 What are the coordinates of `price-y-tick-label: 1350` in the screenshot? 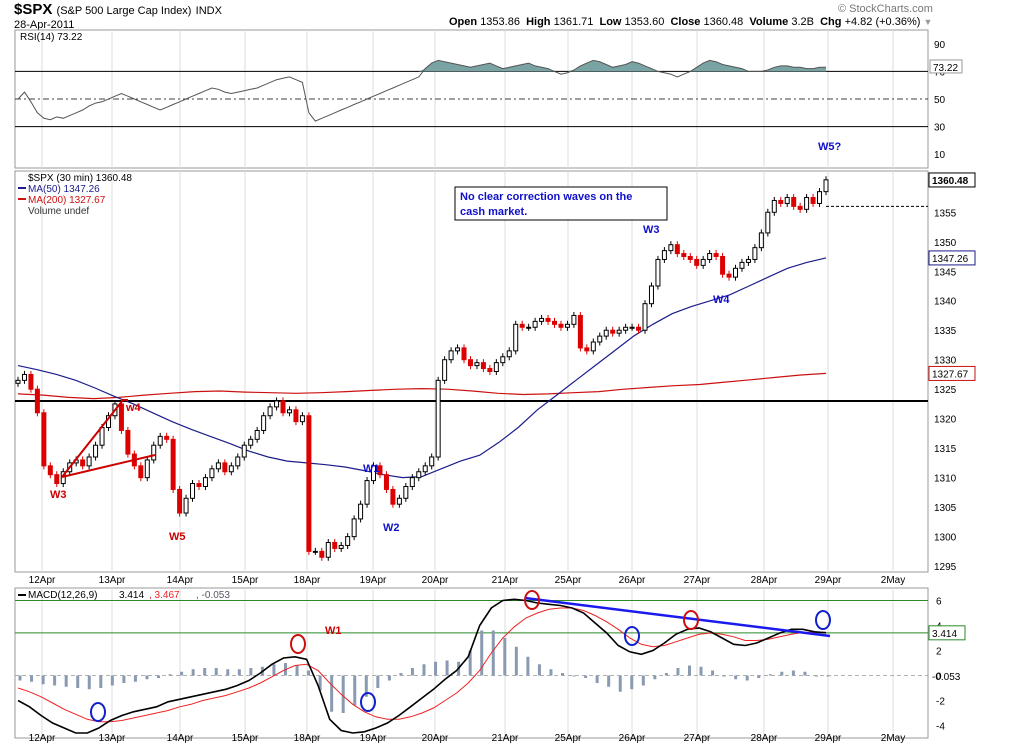 It's located at (945, 243).